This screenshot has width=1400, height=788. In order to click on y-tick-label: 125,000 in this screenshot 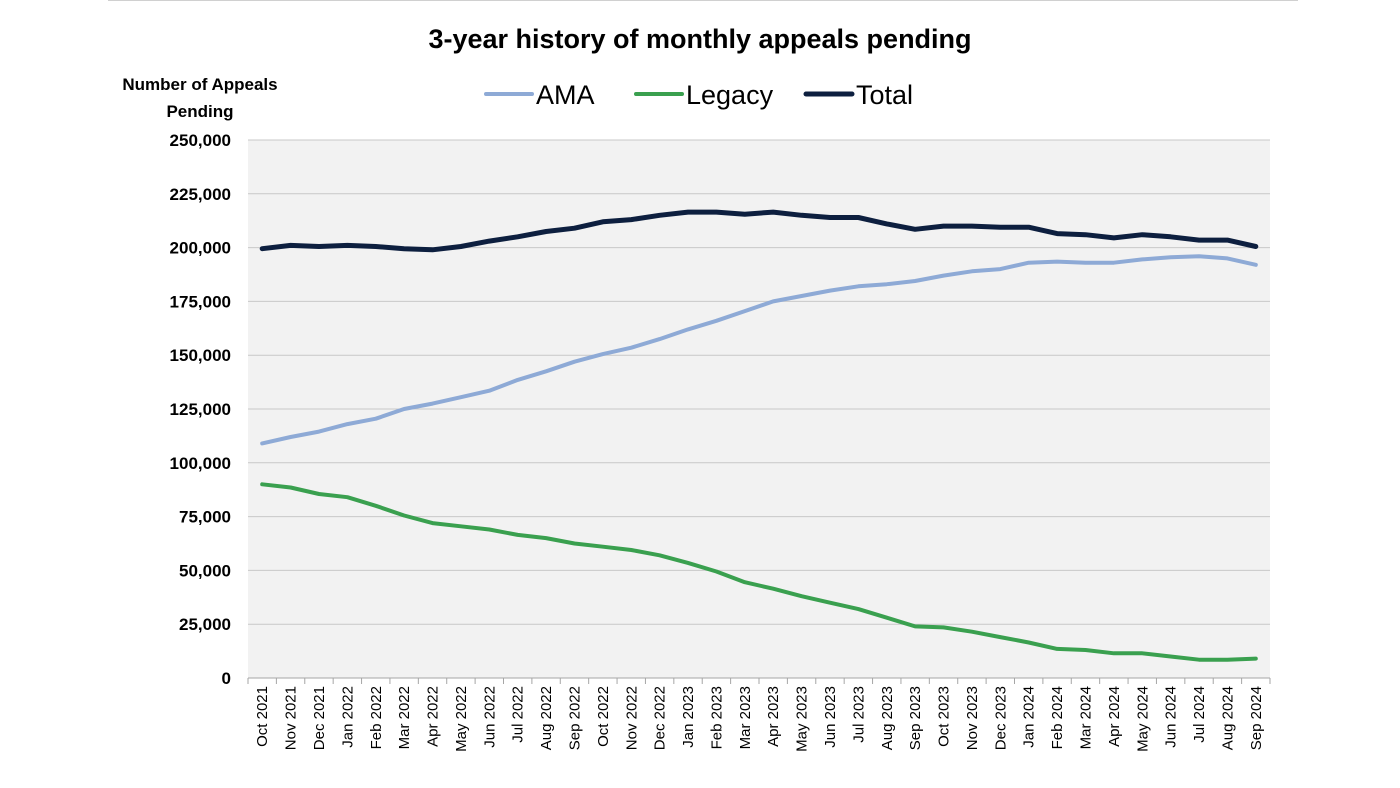, I will do `click(200, 409)`.